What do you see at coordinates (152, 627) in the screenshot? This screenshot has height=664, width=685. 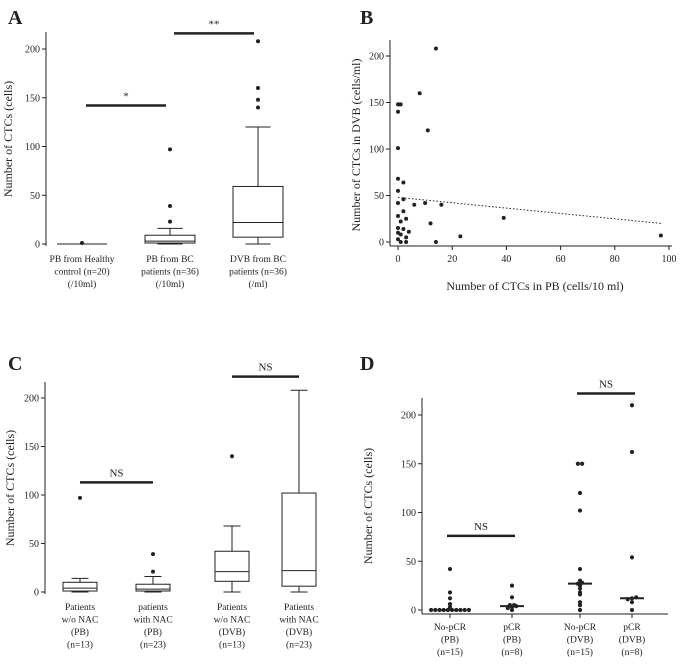 I see `panel-c-category-label-1: patients with NAC (PB) (n=23)` at bounding box center [152, 627].